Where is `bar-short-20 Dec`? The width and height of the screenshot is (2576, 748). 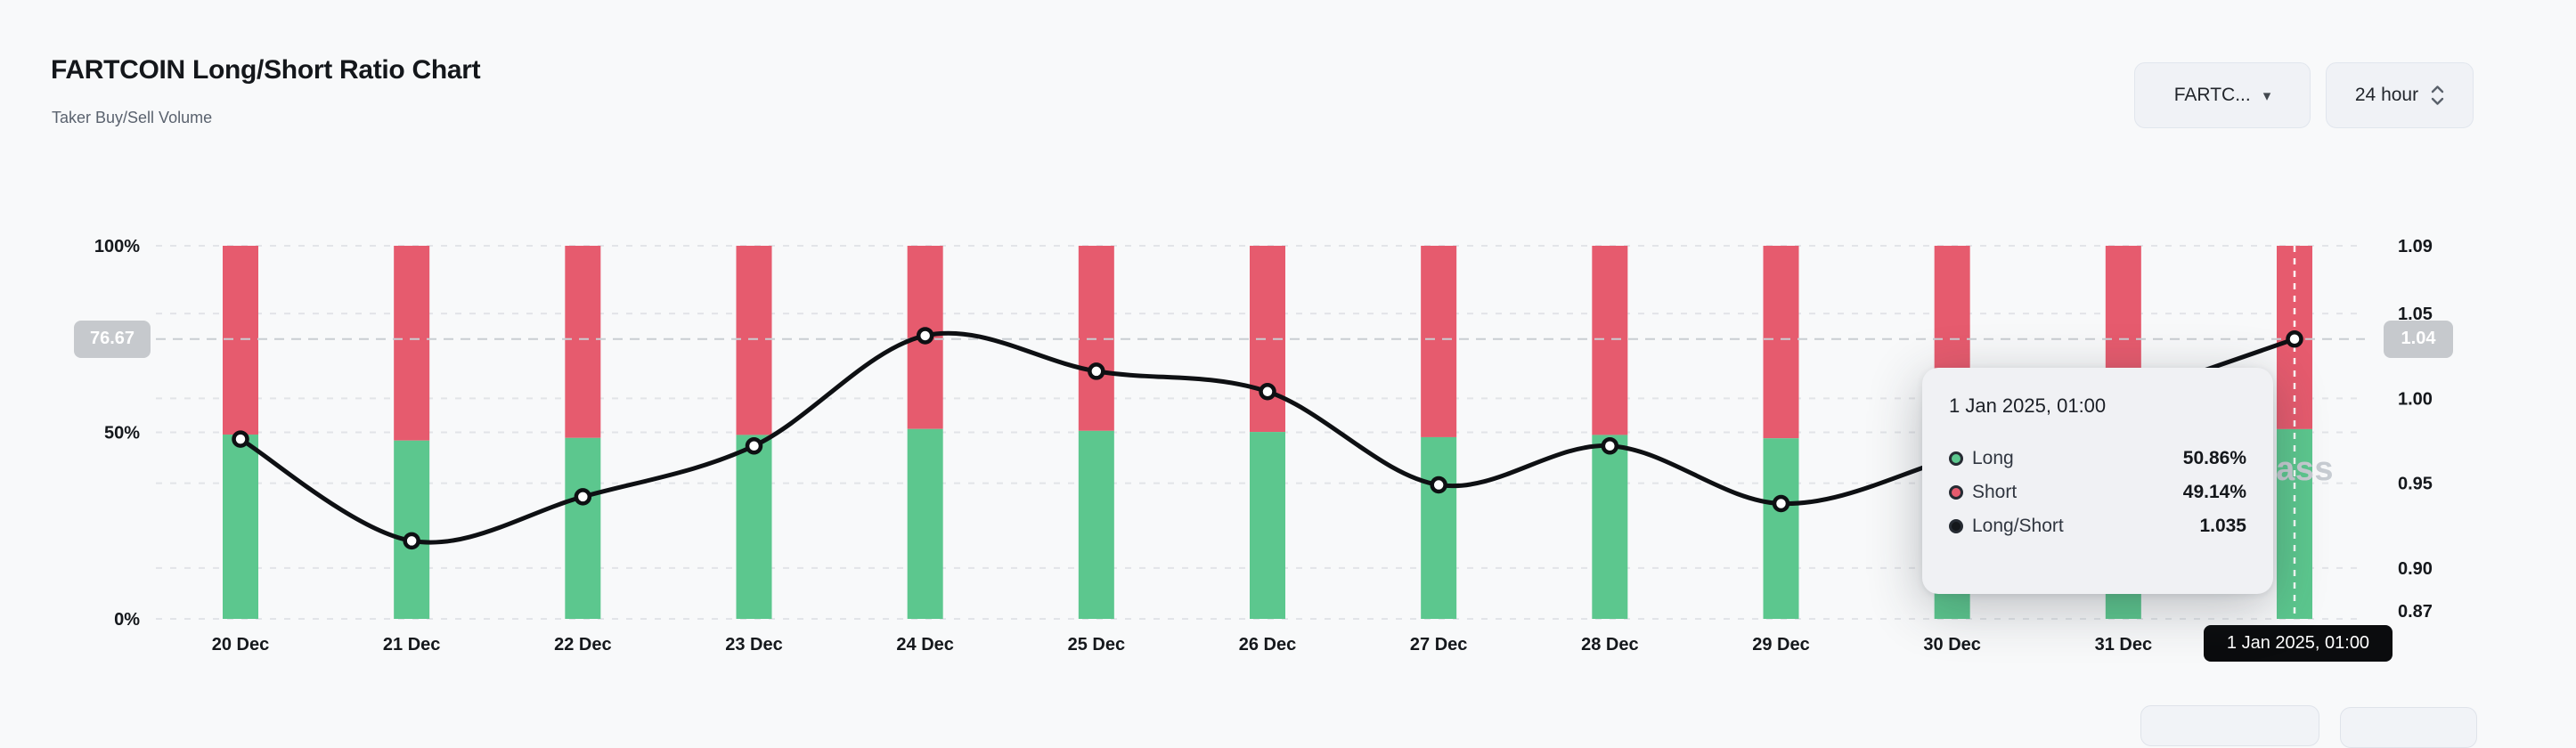 bar-short-20 Dec is located at coordinates (241, 340).